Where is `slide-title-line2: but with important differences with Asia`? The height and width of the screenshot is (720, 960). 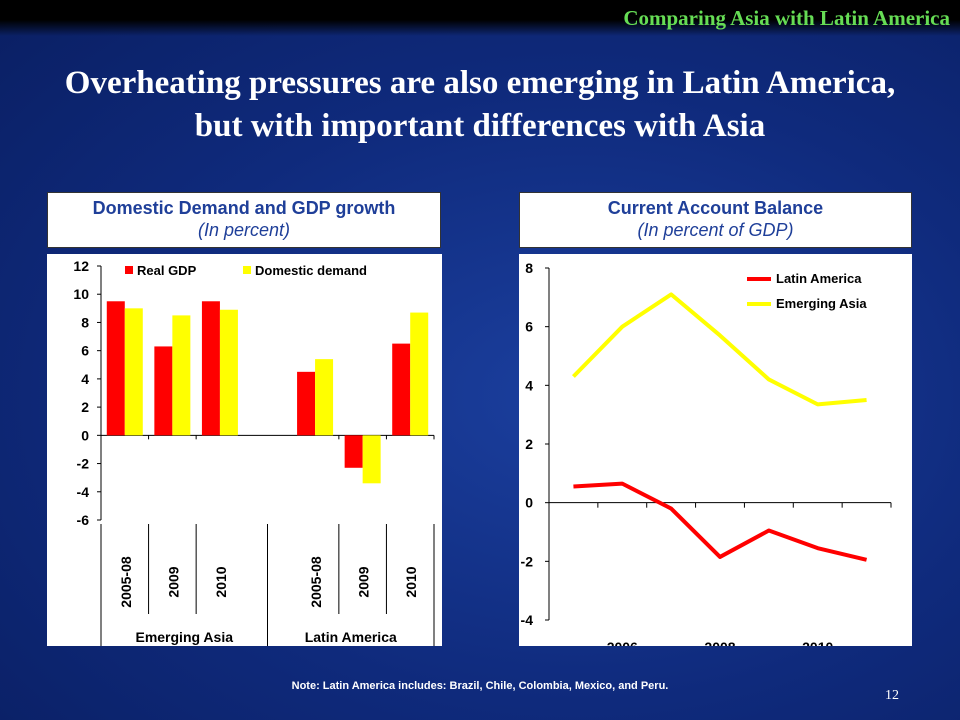
slide-title-line2: but with important differences with Asia is located at coordinates (480, 126).